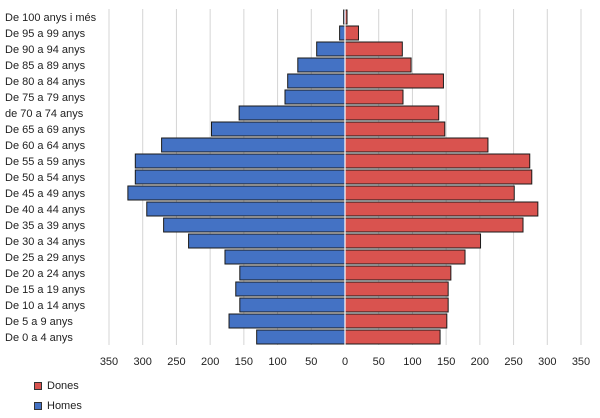 The height and width of the screenshot is (418, 600). What do you see at coordinates (45, 66) in the screenshot?
I see `category-label: De 85 a 89 anys` at bounding box center [45, 66].